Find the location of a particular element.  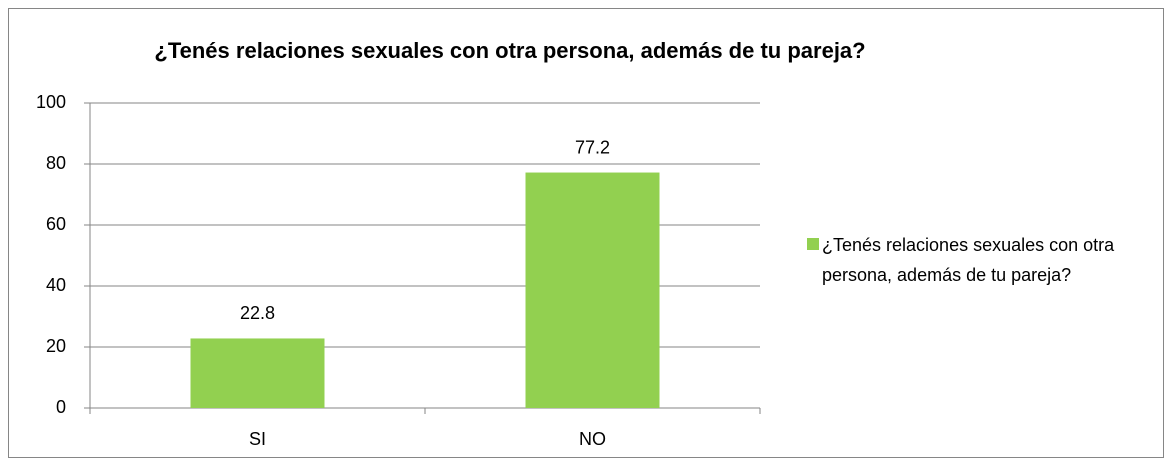

y-tick-label: 40 is located at coordinates (56, 285).